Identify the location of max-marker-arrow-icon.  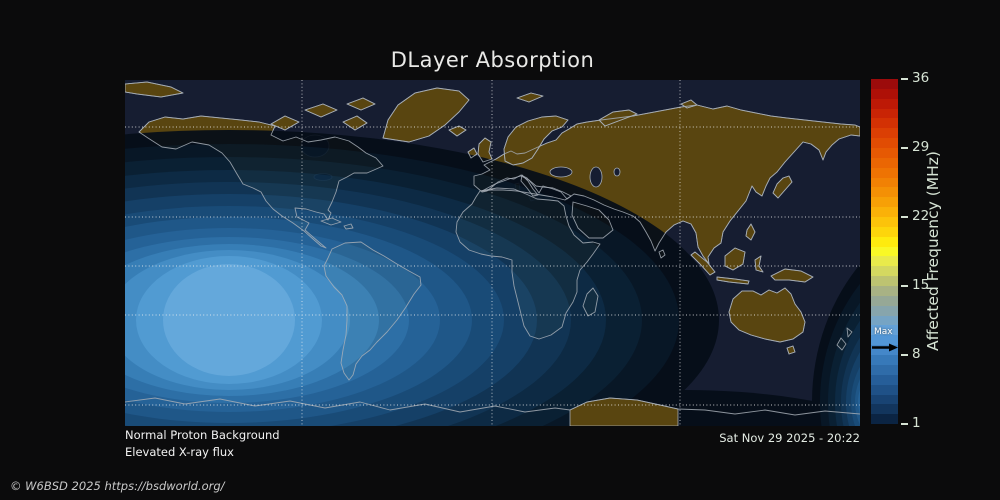
(885, 347).